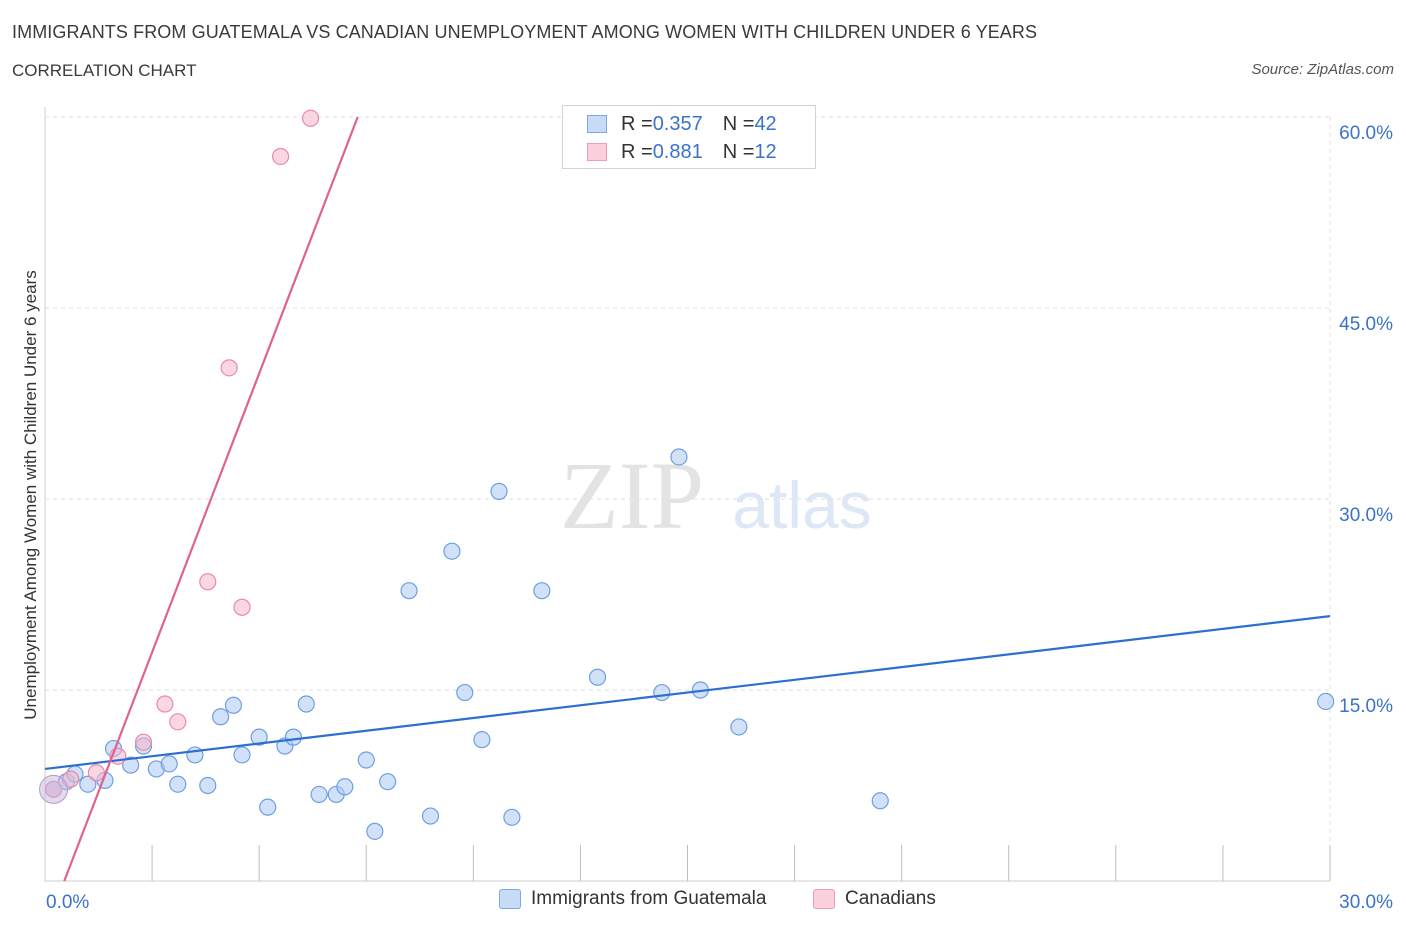 This screenshot has height=930, width=1406. What do you see at coordinates (1366, 324) in the screenshot?
I see `y-tick-label: 45.0%` at bounding box center [1366, 324].